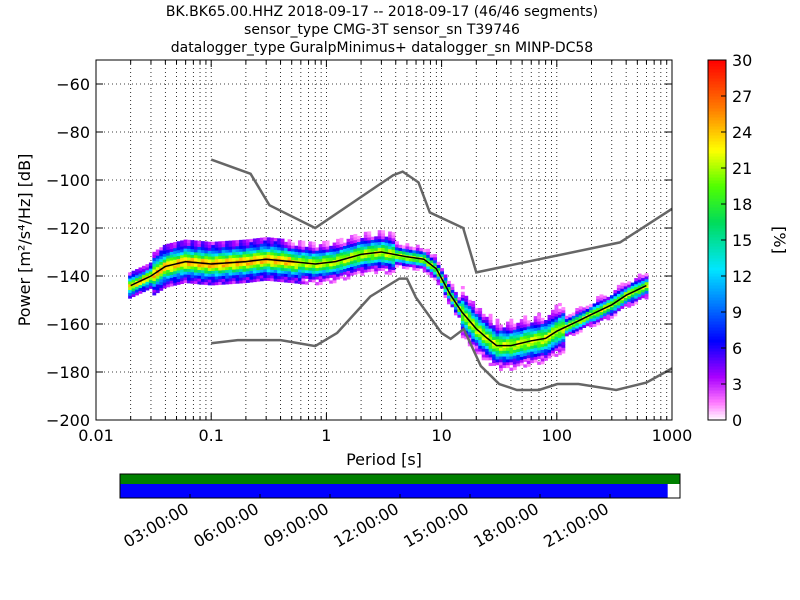  What do you see at coordinates (226, 525) in the screenshot?
I see `time-tick-label: 06:00:00` at bounding box center [226, 525].